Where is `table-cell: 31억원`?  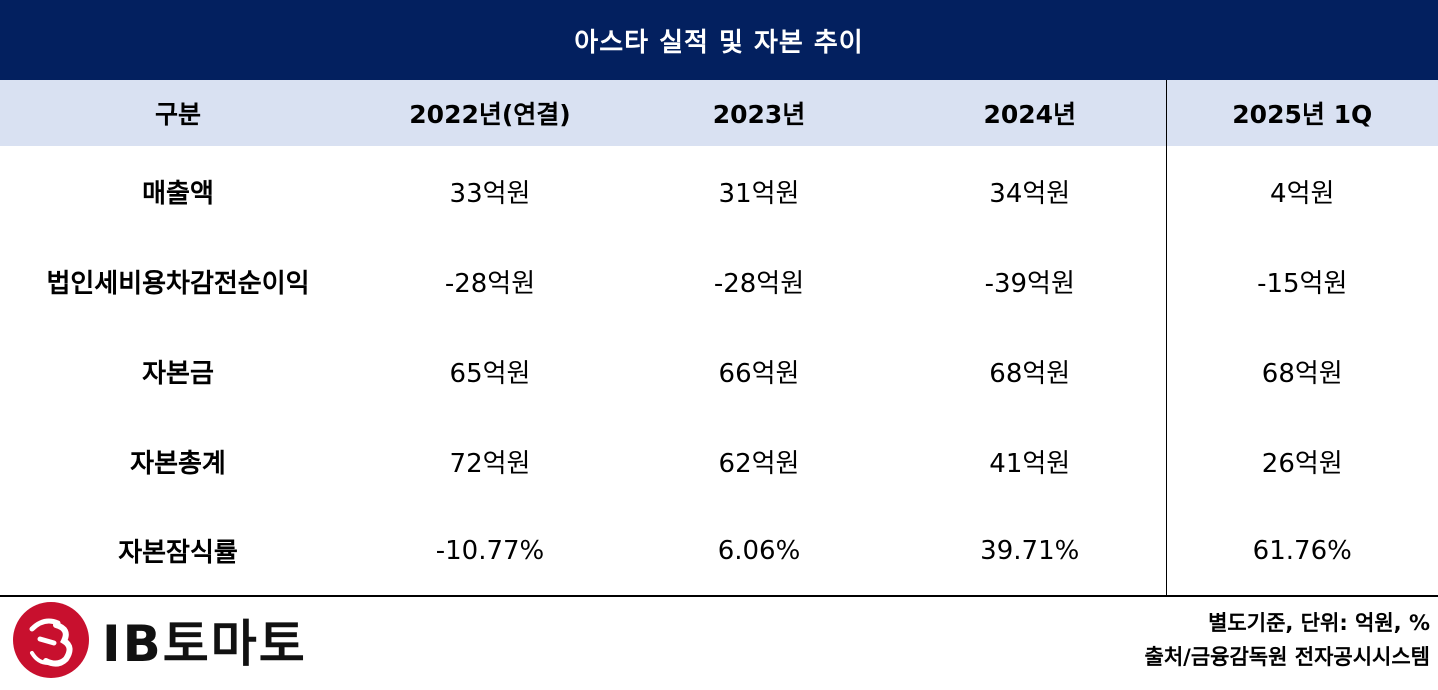 table-cell: 31억원 is located at coordinates (759, 193).